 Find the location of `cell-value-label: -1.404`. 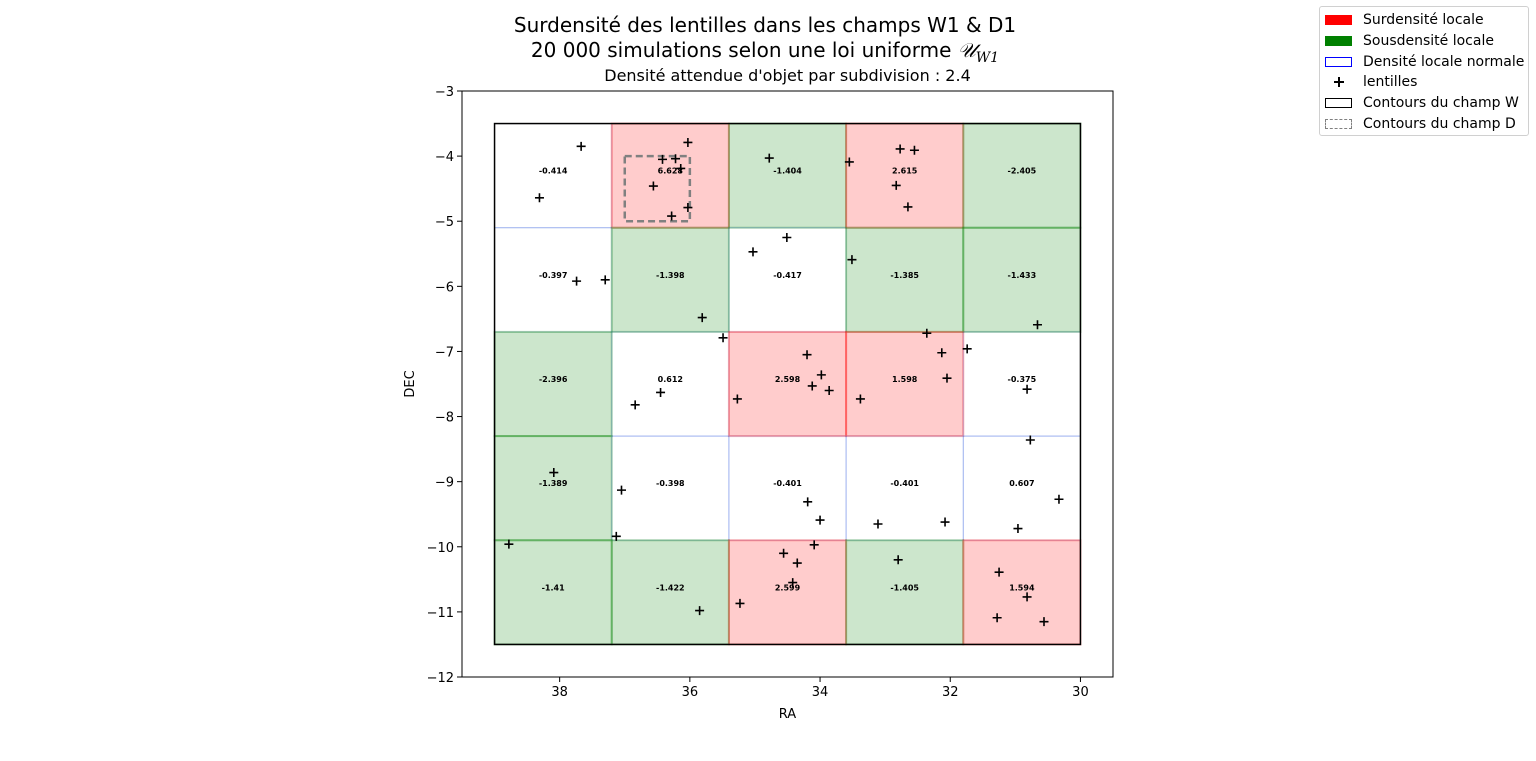

cell-value-label: -1.404 is located at coordinates (787, 171).